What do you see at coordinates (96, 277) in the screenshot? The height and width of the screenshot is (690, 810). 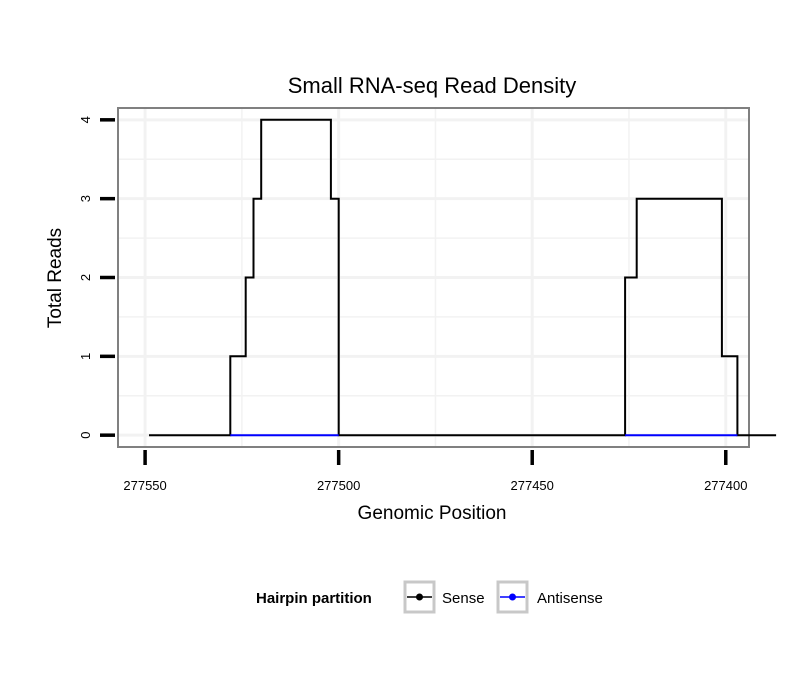 I see `y-axis: 0 1 2 3 4` at bounding box center [96, 277].